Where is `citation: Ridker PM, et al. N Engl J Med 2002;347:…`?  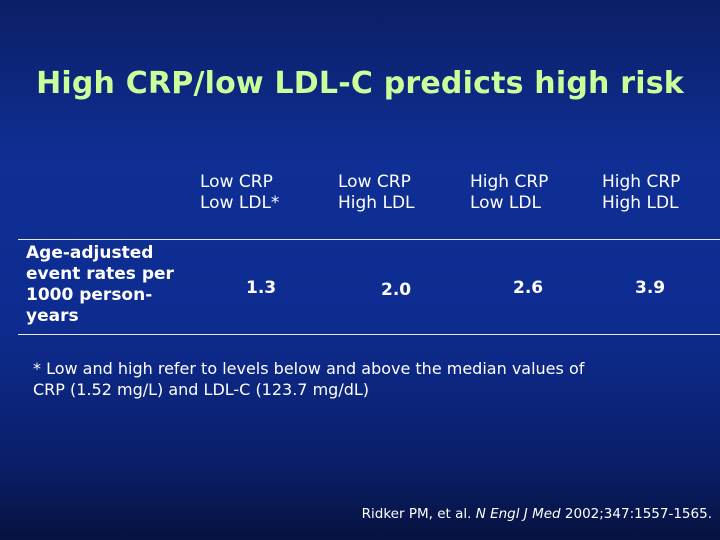
citation: Ridker PM, et al. N Engl J Med 2002;347:… is located at coordinates (537, 514).